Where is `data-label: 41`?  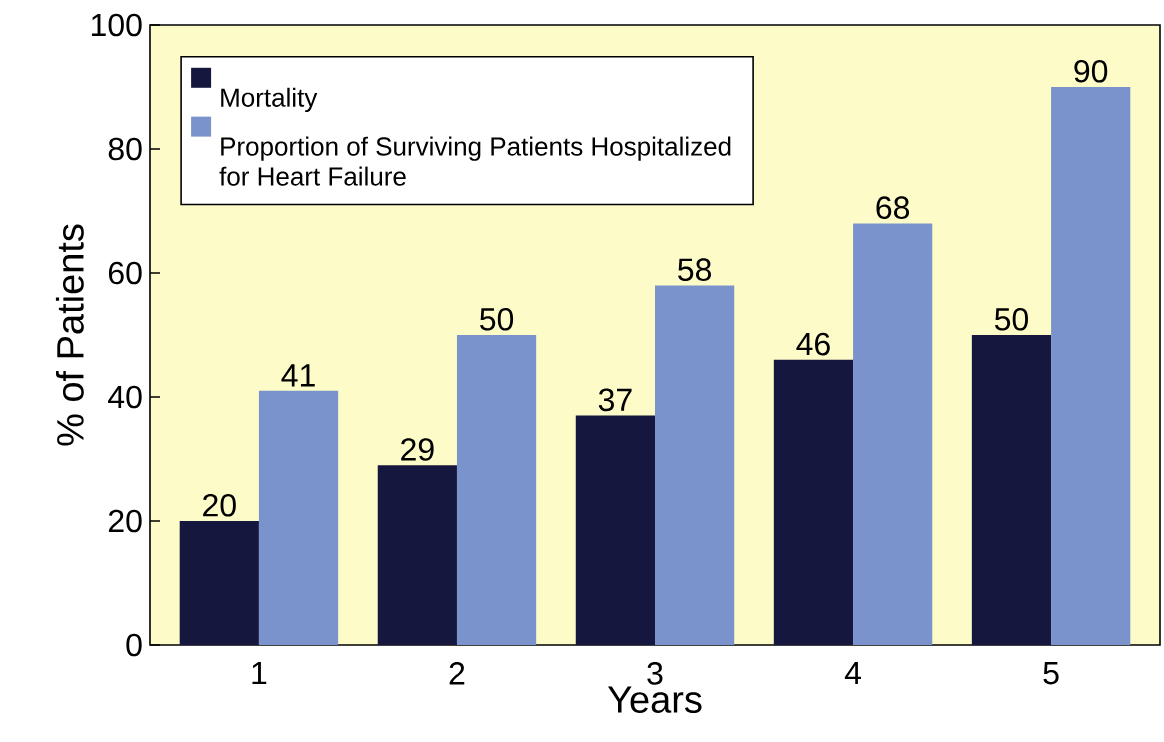 data-label: 41 is located at coordinates (298, 375).